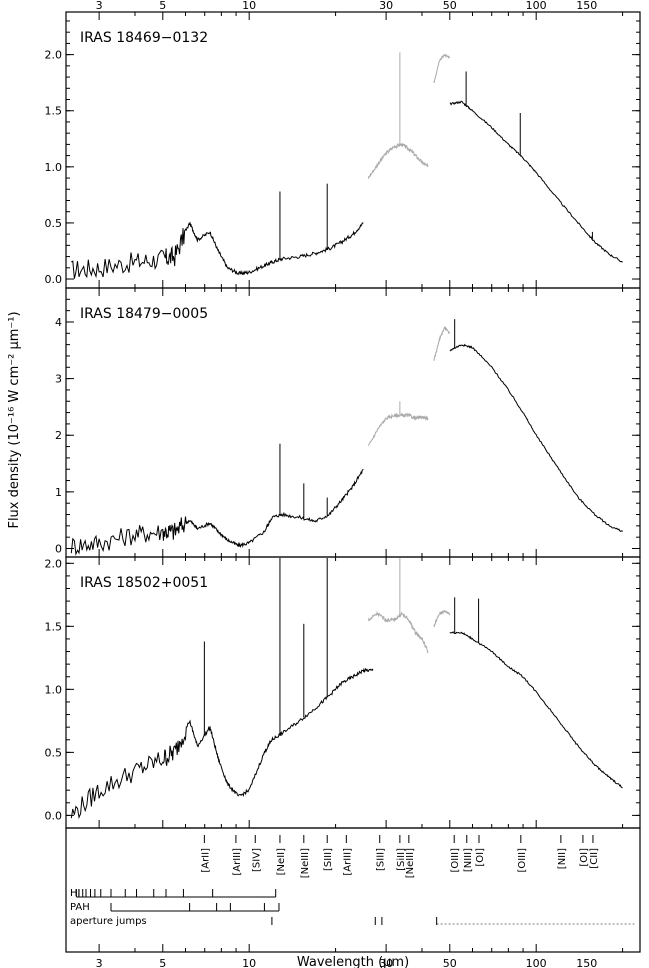 The image size is (649, 968). Describe the element at coordinates (144, 583) in the screenshot. I see `panel-label: IRAS 18502+0051` at that location.